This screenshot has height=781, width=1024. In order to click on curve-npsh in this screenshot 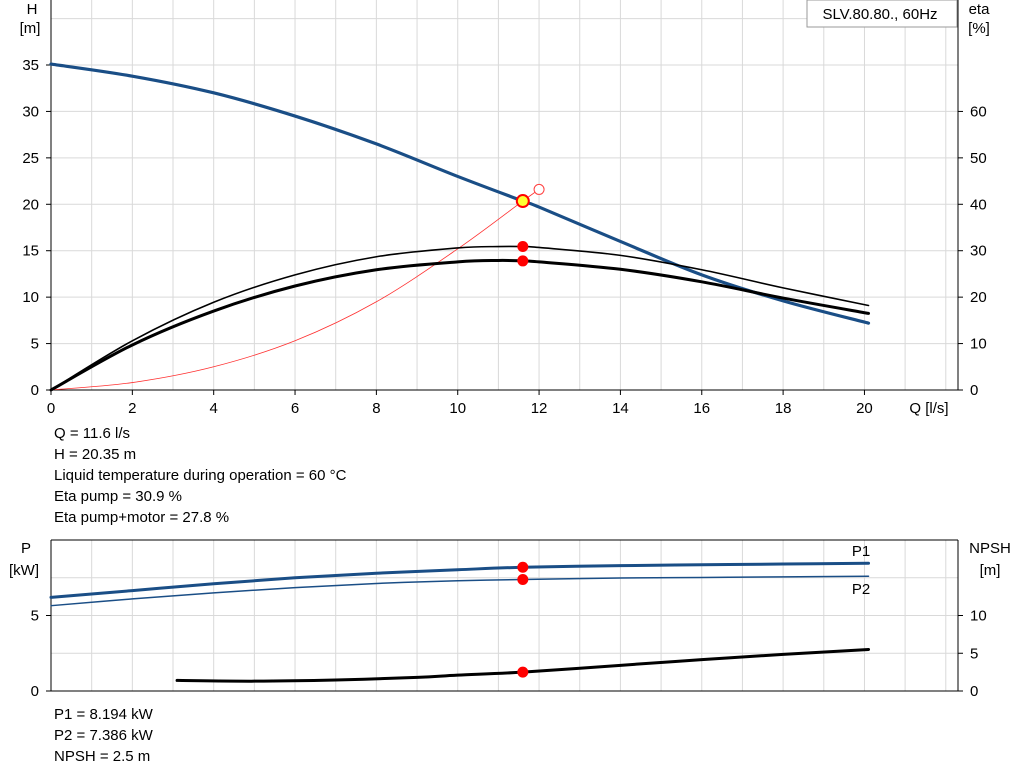, I will do `click(523, 665)`.